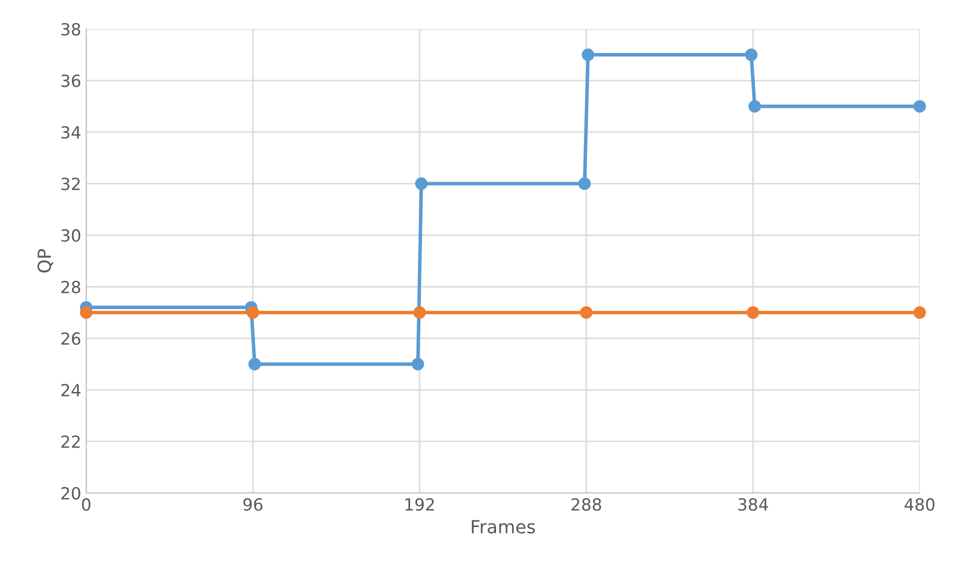 This screenshot has height=580, width=958. Describe the element at coordinates (45, 261) in the screenshot. I see `y-axis-title: QP` at that location.